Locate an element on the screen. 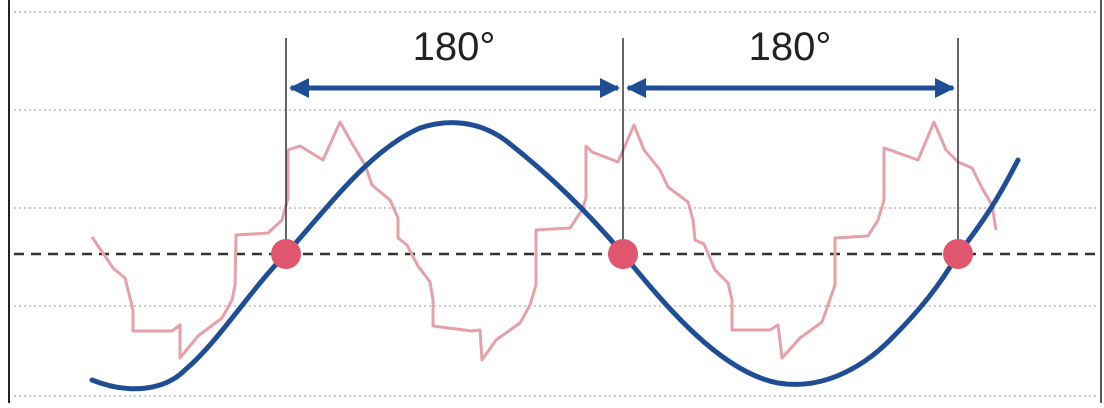 Image resolution: width=1104 pixels, height=408 pixels. span-label-right: 180° is located at coordinates (790, 47).